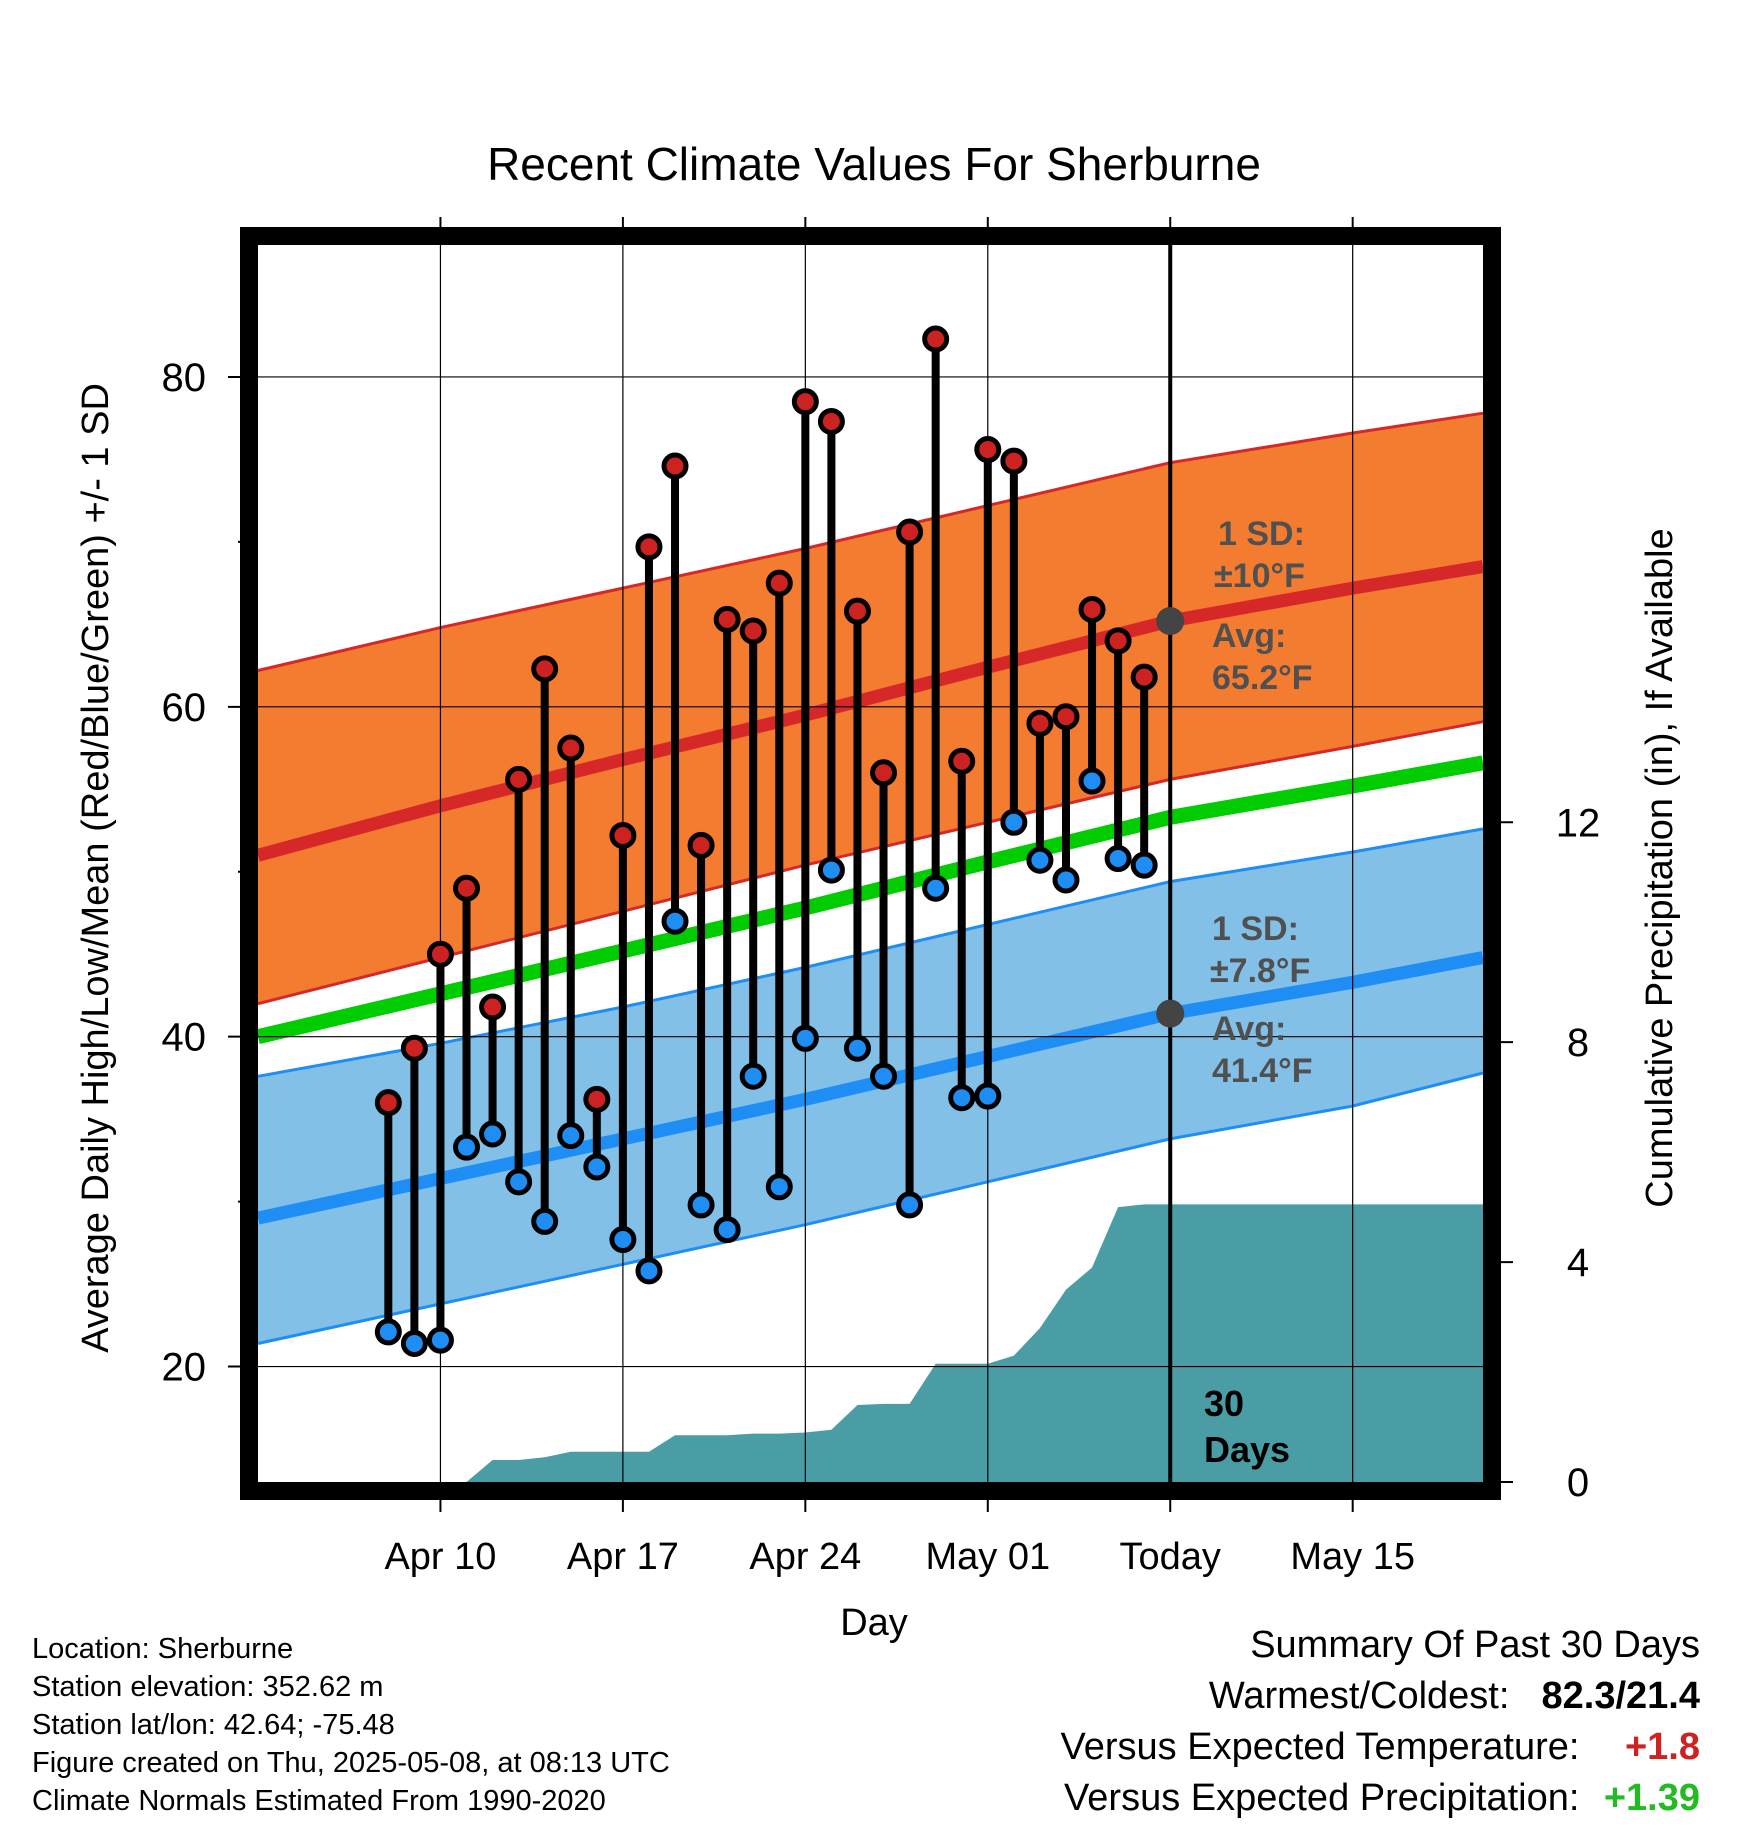 The image size is (1748, 1828). Describe the element at coordinates (1255, 929) in the screenshot. I see `low-sd-label: 1 SD:` at that location.